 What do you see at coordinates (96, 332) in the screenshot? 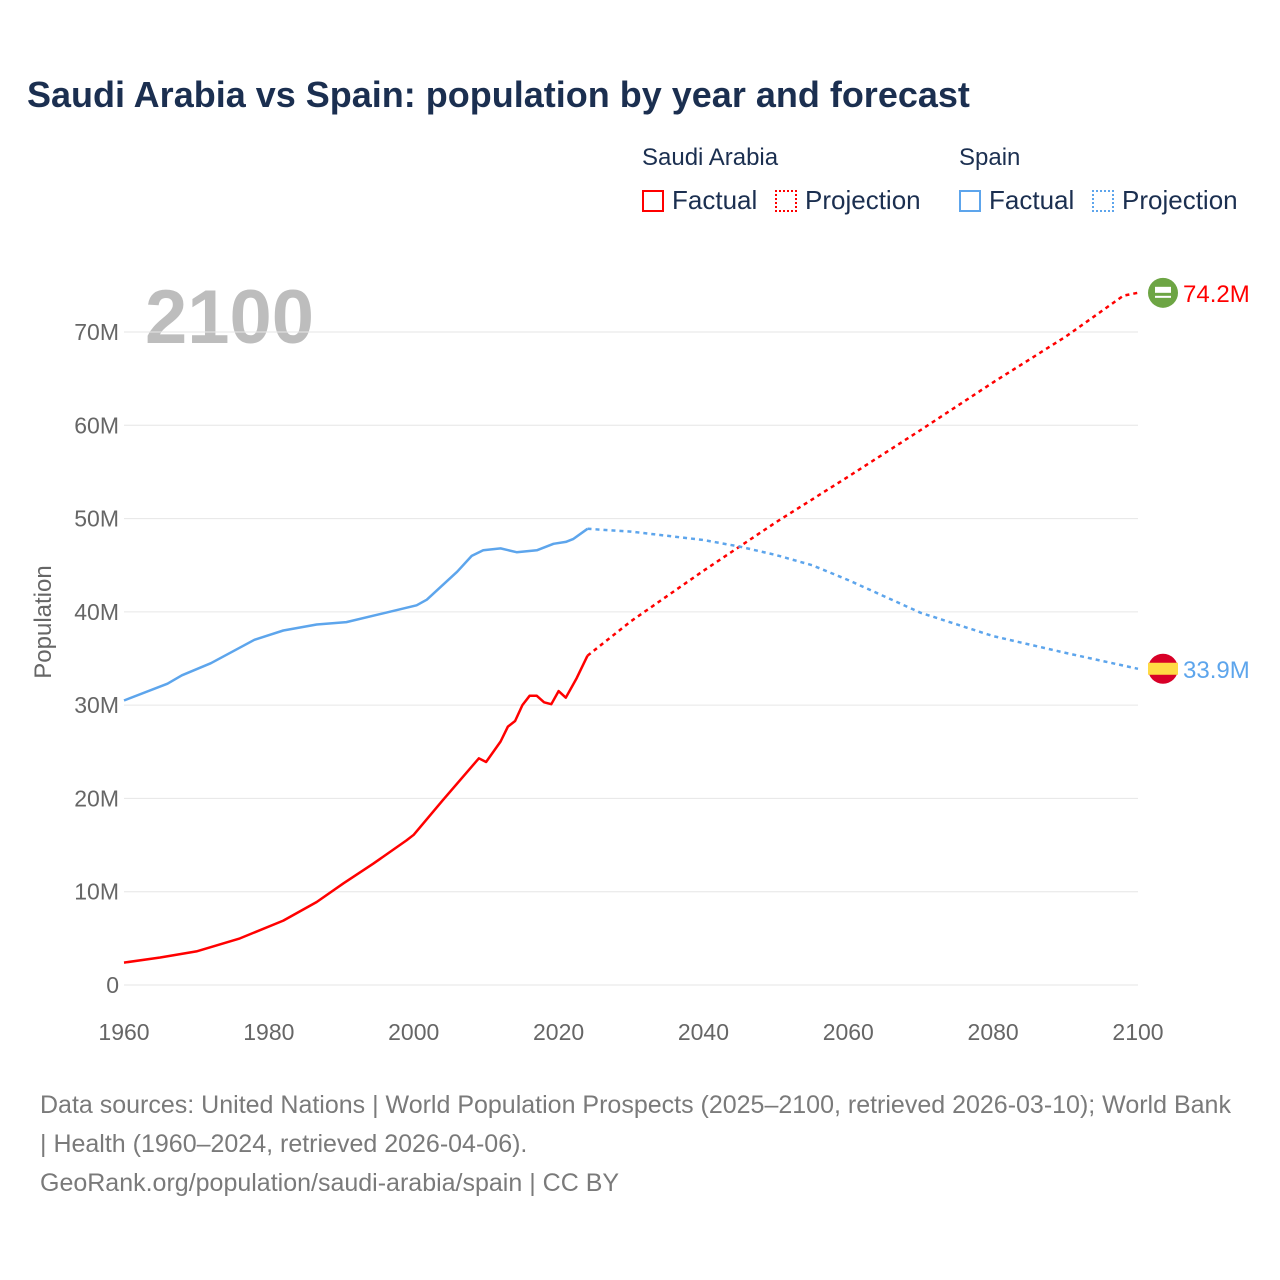
I see `y-tick-label: 70M` at bounding box center [96, 332].